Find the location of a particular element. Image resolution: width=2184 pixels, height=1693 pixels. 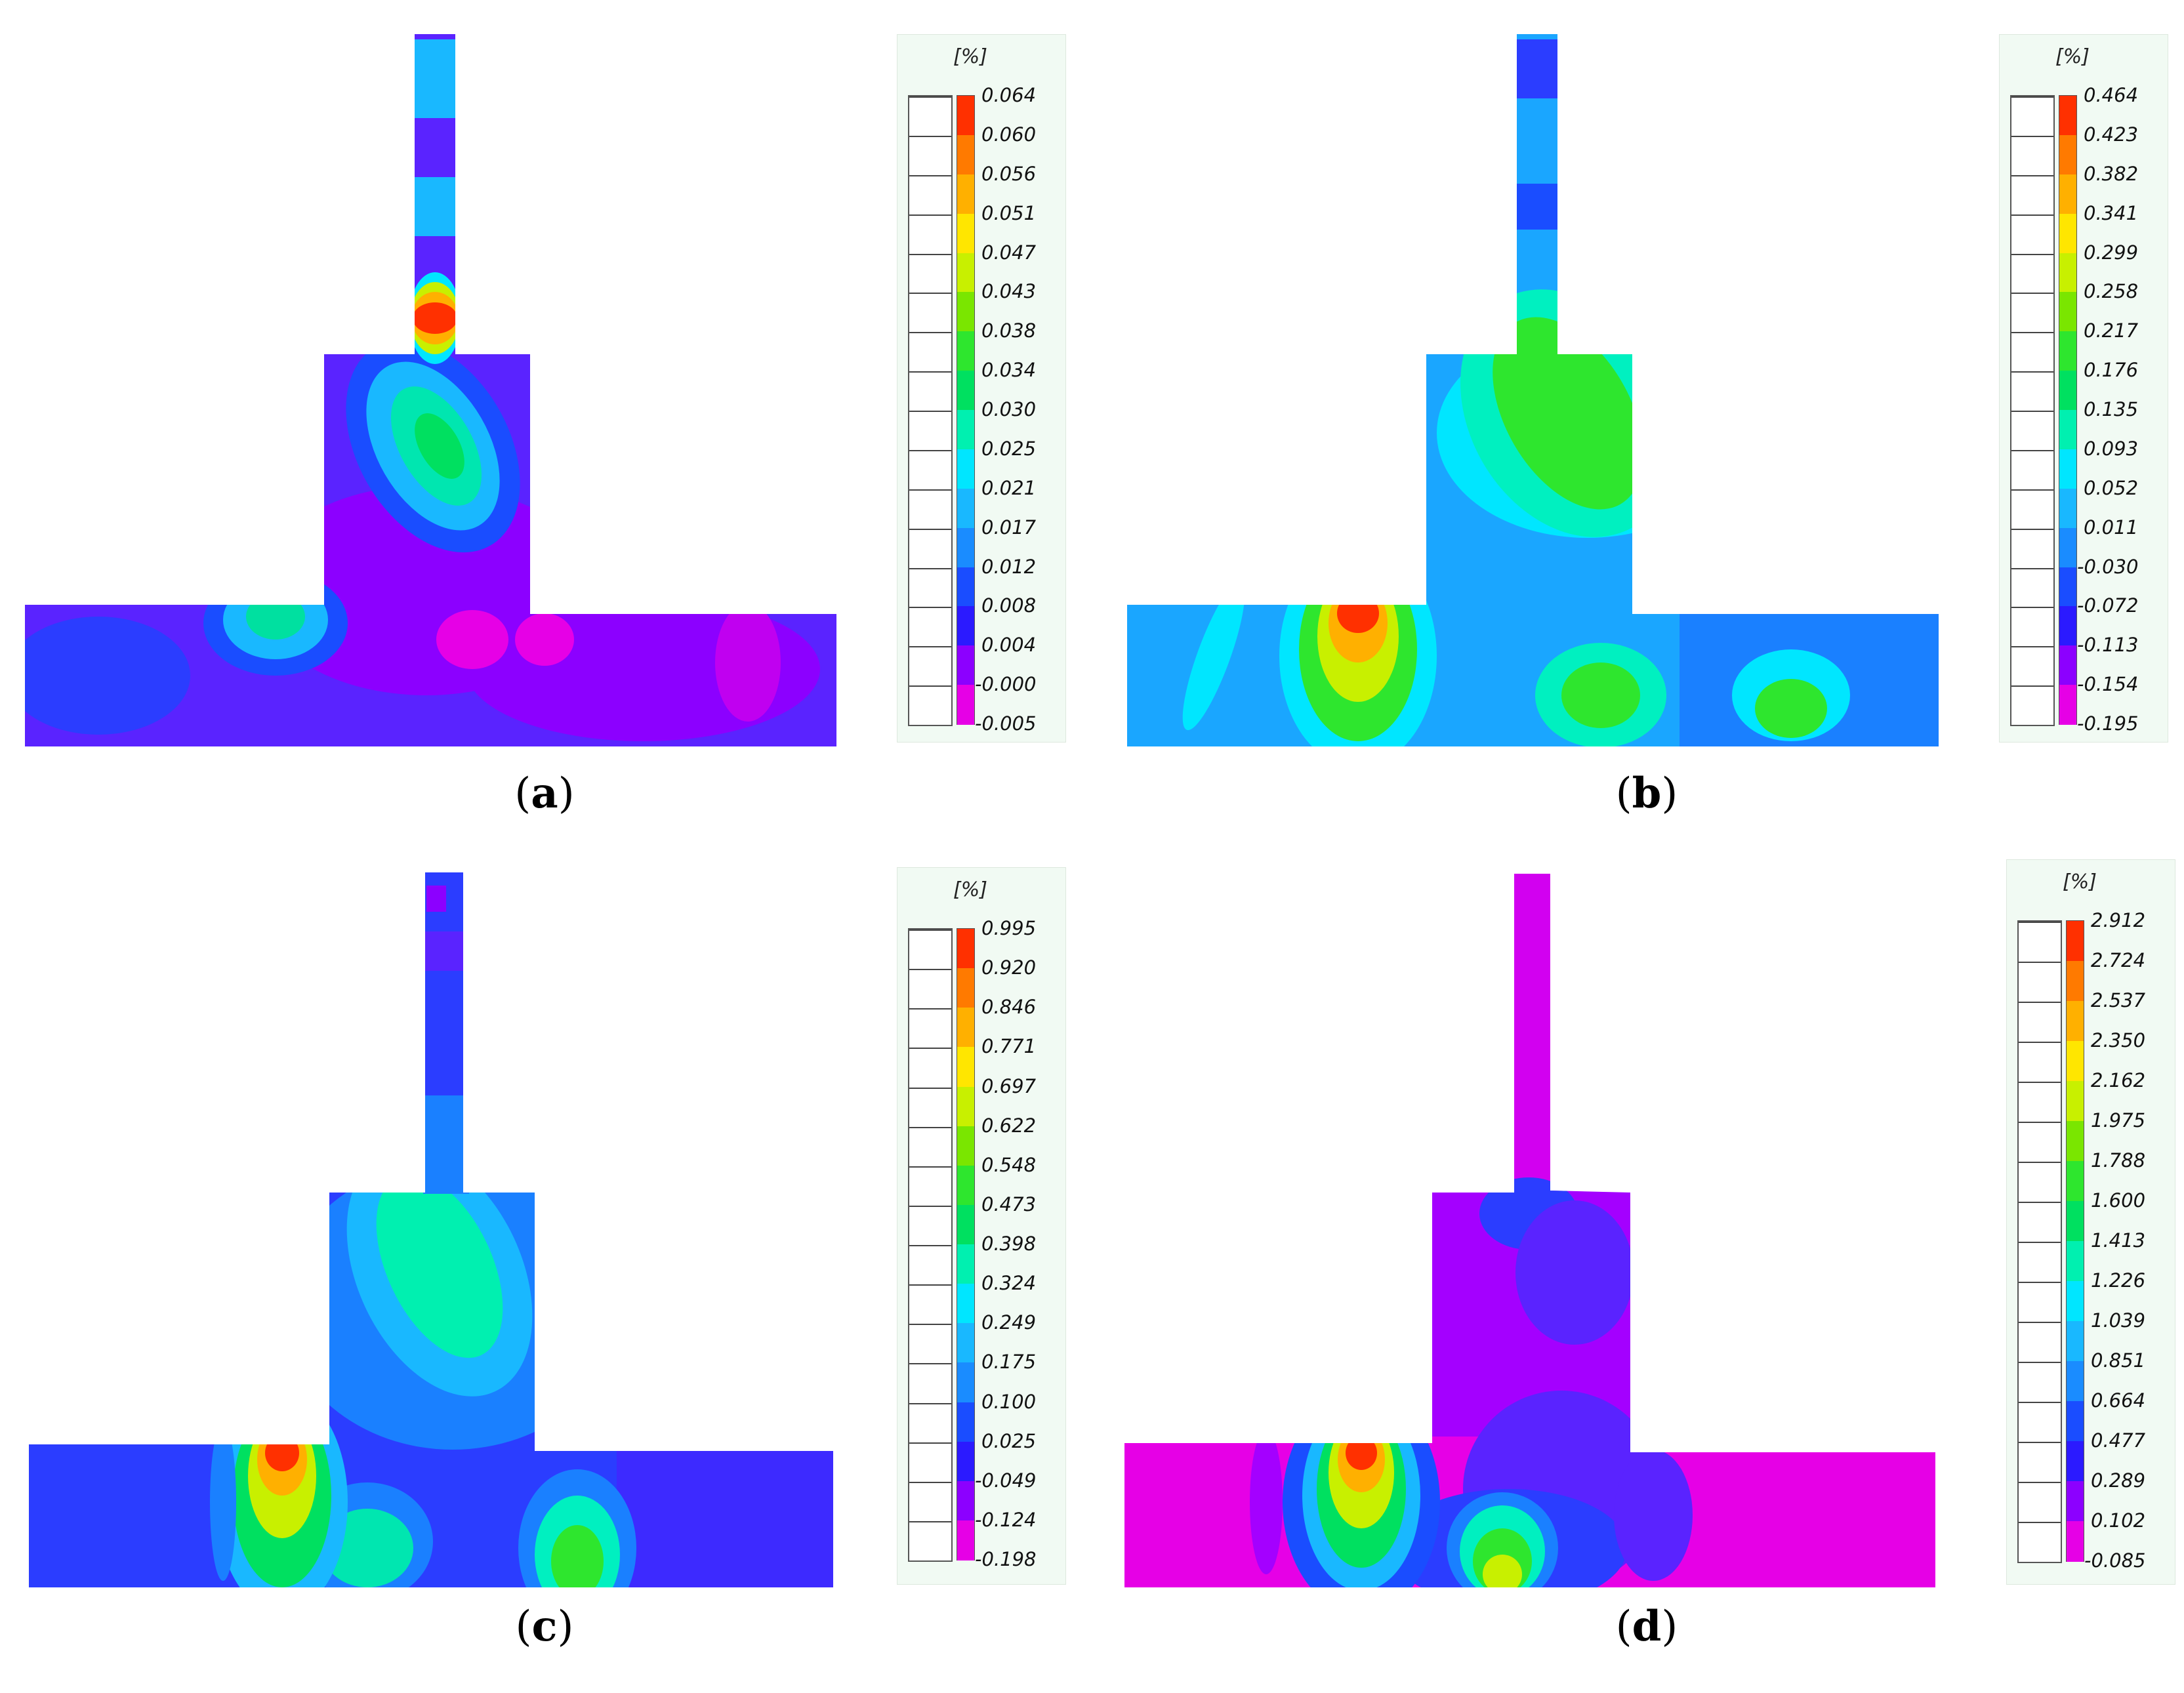

tick-label: 0.995 is located at coordinates (1009, 928).